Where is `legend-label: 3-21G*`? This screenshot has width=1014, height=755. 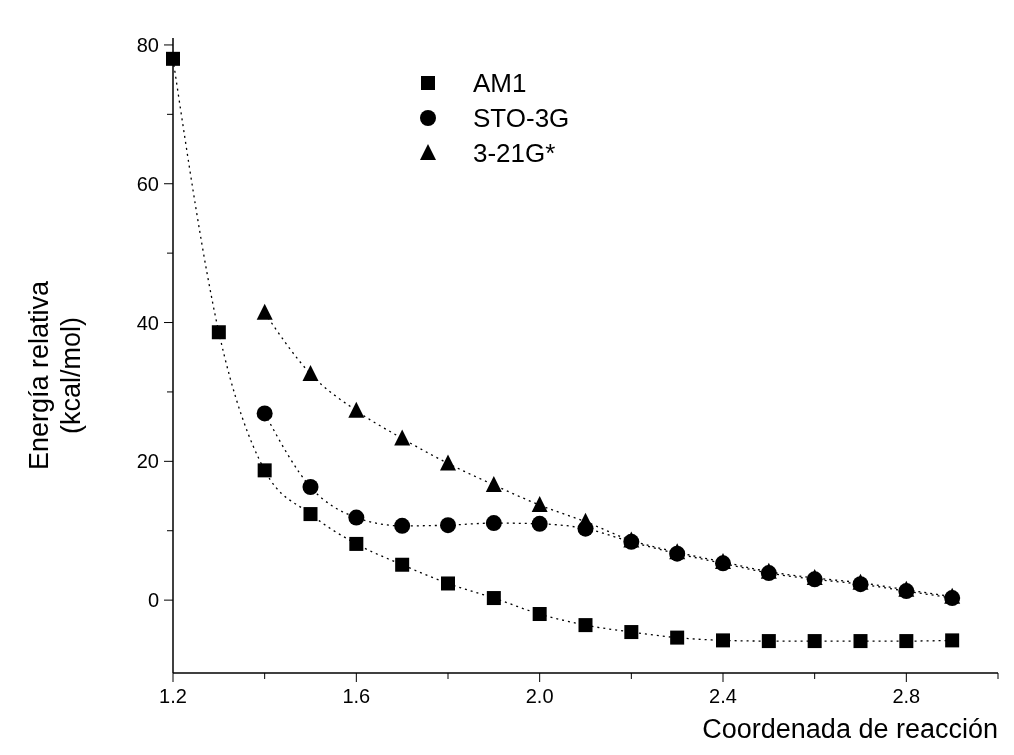 legend-label: 3-21G* is located at coordinates (514, 153).